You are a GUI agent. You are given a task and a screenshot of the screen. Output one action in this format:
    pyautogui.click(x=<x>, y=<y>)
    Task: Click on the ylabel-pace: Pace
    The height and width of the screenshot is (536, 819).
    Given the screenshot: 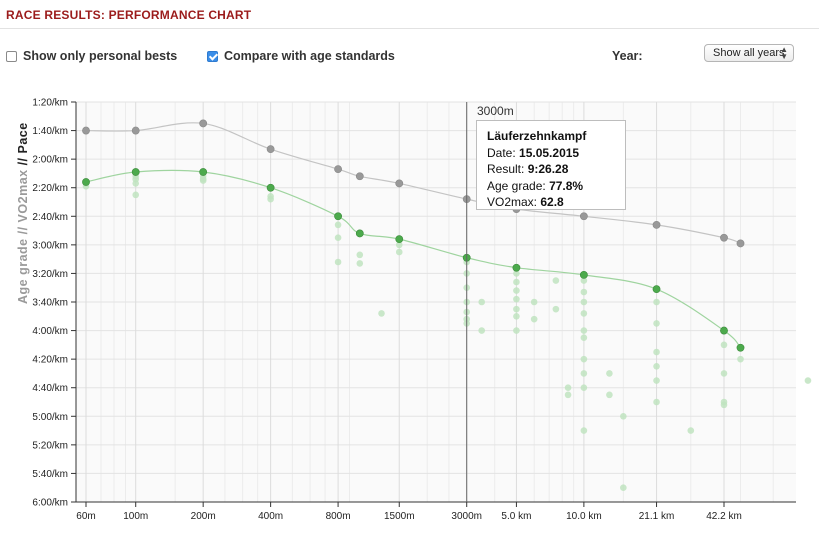 What is the action you would take?
    pyautogui.click(x=23, y=138)
    